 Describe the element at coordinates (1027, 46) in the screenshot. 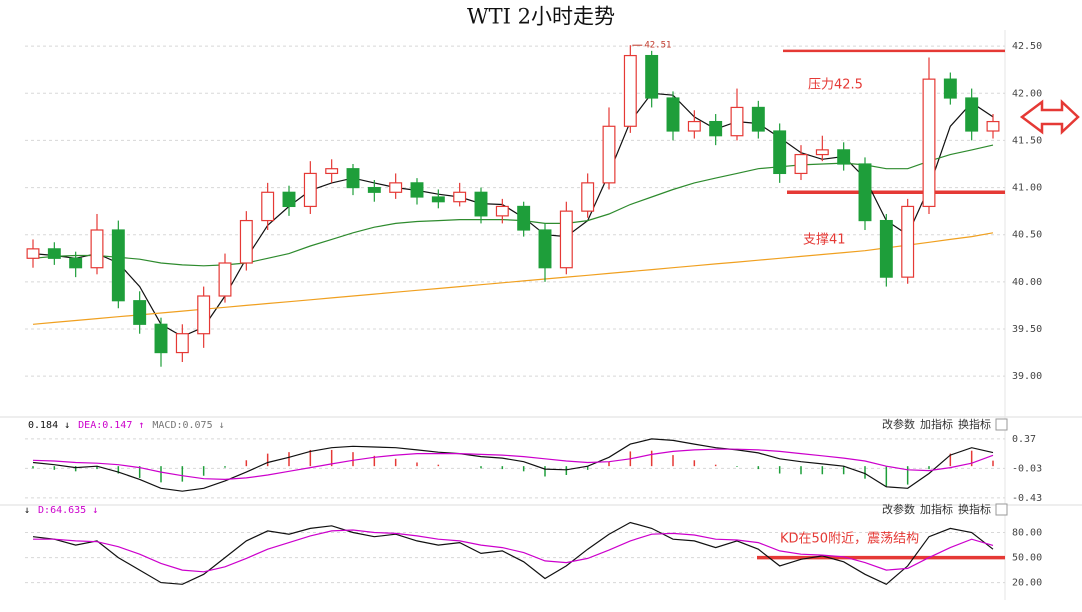

I see `y-tick-label: 42.50` at that location.